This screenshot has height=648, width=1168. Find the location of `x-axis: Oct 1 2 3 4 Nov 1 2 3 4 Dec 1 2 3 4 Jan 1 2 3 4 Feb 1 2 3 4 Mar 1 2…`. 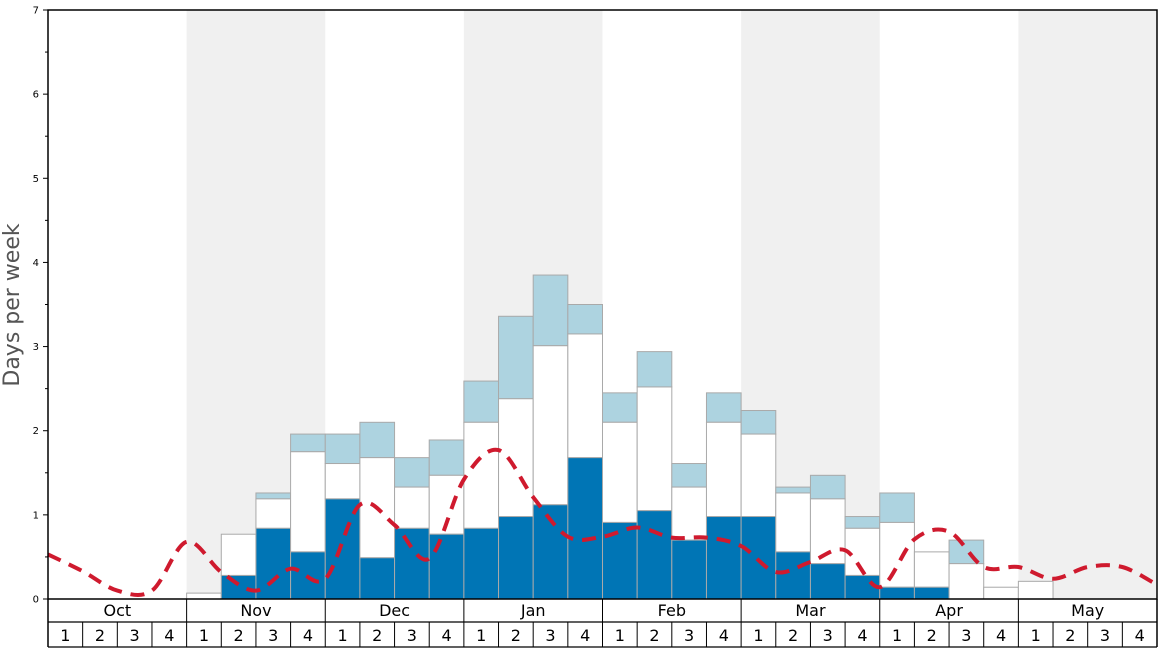

x-axis: Oct 1 2 3 4 Nov 1 2 3 4 Dec 1 2 3 4 Jan 1 2 3 4 Feb 1 2 3 4 Mar 1 2… is located at coordinates (602, 623).